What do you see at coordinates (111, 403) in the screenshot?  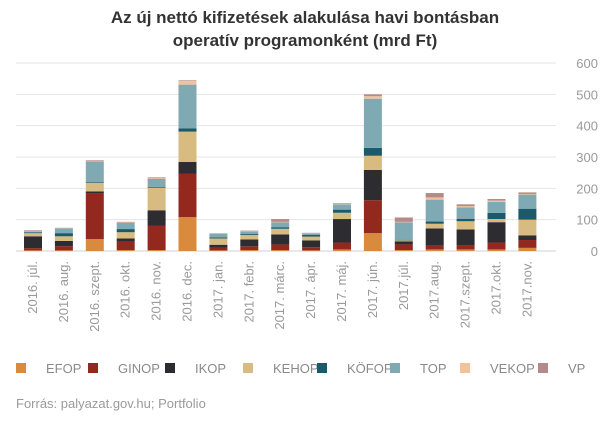 I see `source-note: Forrás: palyazat.gov.hu; Portfolio` at bounding box center [111, 403].